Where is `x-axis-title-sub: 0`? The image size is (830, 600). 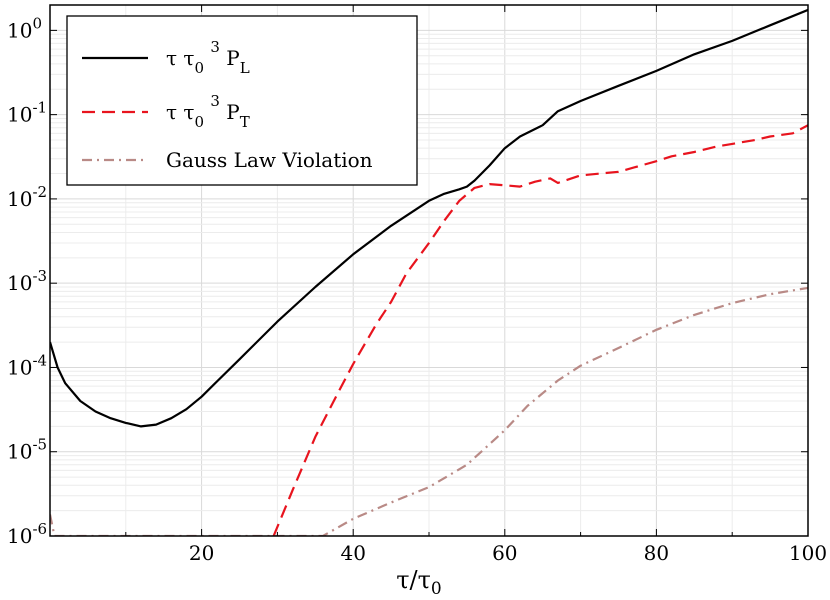 x-axis-title-sub: 0 is located at coordinates (436, 589).